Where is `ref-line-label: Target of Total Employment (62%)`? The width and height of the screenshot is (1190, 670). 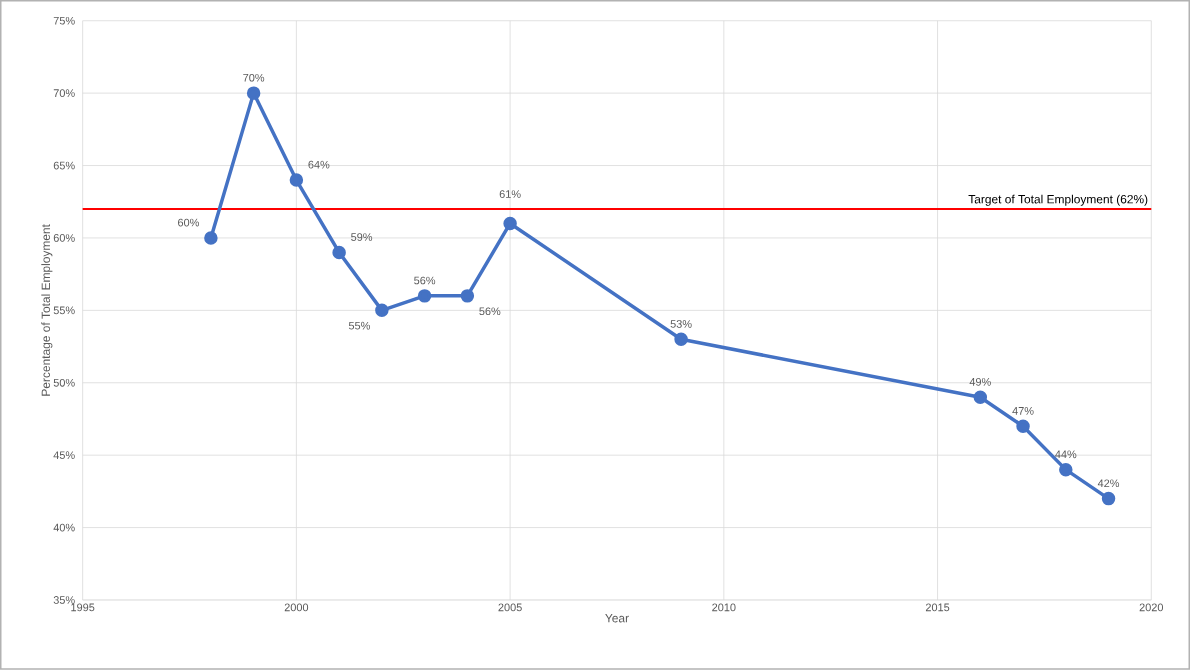 ref-line-label: Target of Total Employment (62%) is located at coordinates (1058, 200).